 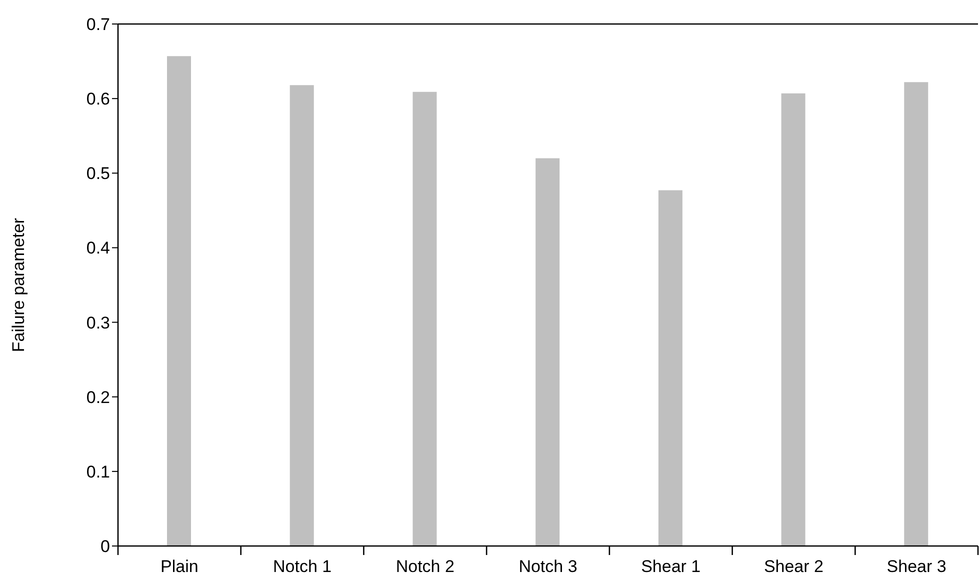 What do you see at coordinates (916, 566) in the screenshot?
I see `x-tick-label: Shear 3` at bounding box center [916, 566].